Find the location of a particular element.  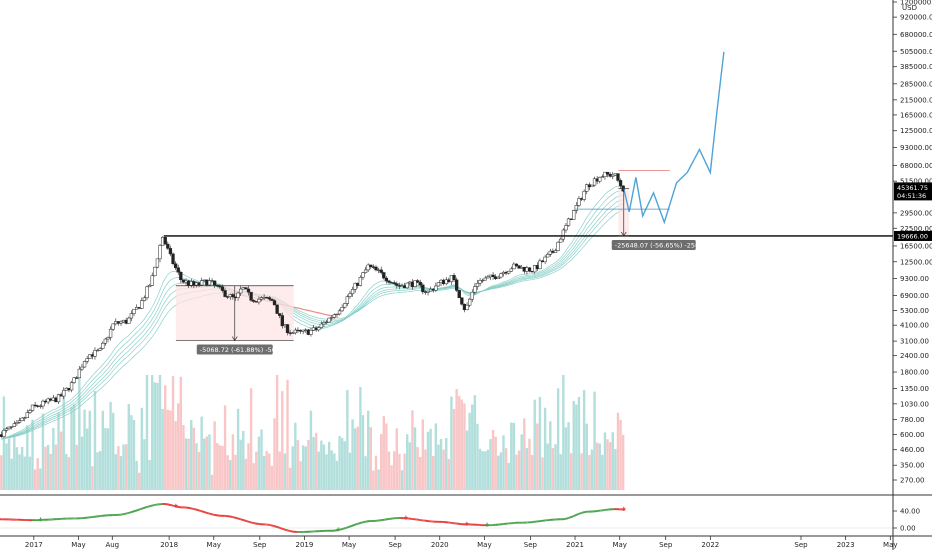

drawdown-label-box is located at coordinates (653, 244).